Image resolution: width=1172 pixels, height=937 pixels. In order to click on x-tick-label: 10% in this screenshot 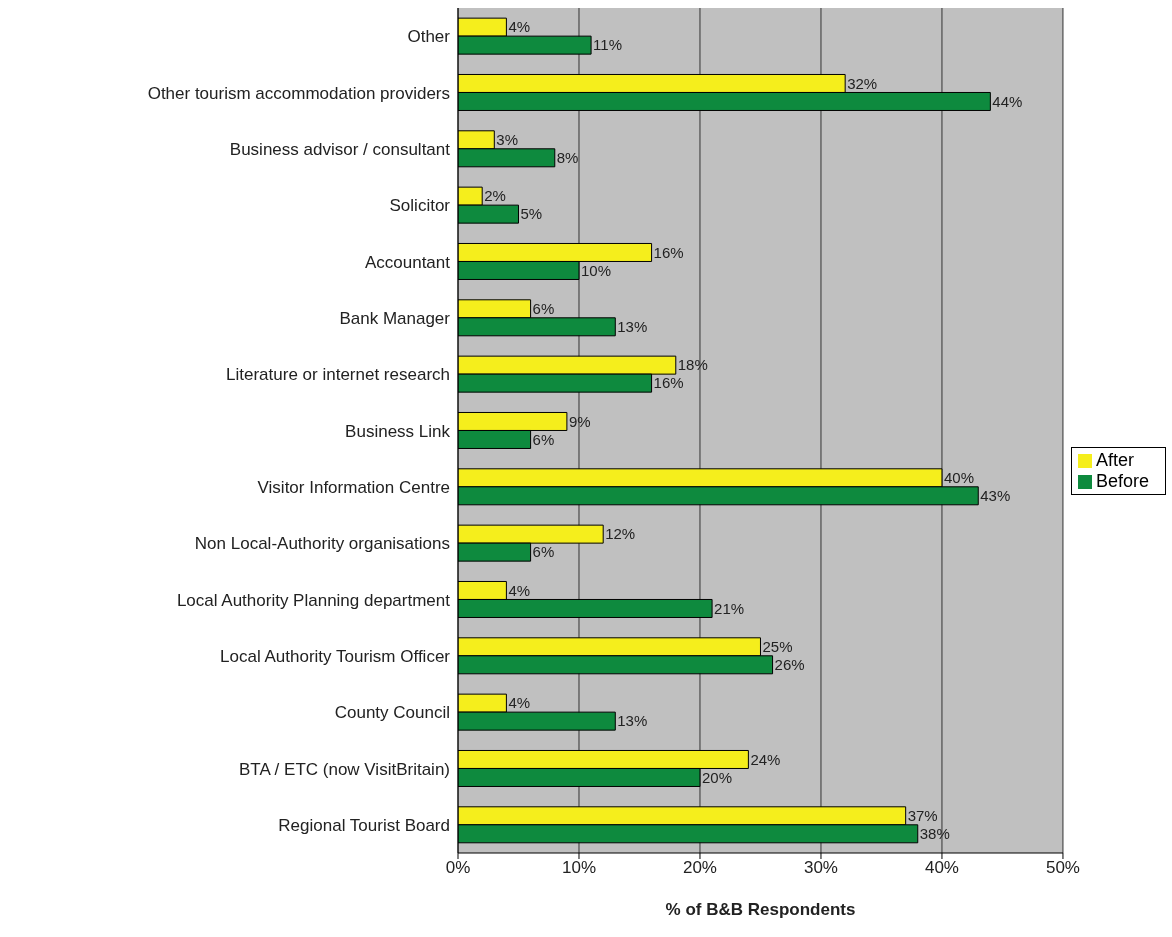, I will do `click(579, 868)`.